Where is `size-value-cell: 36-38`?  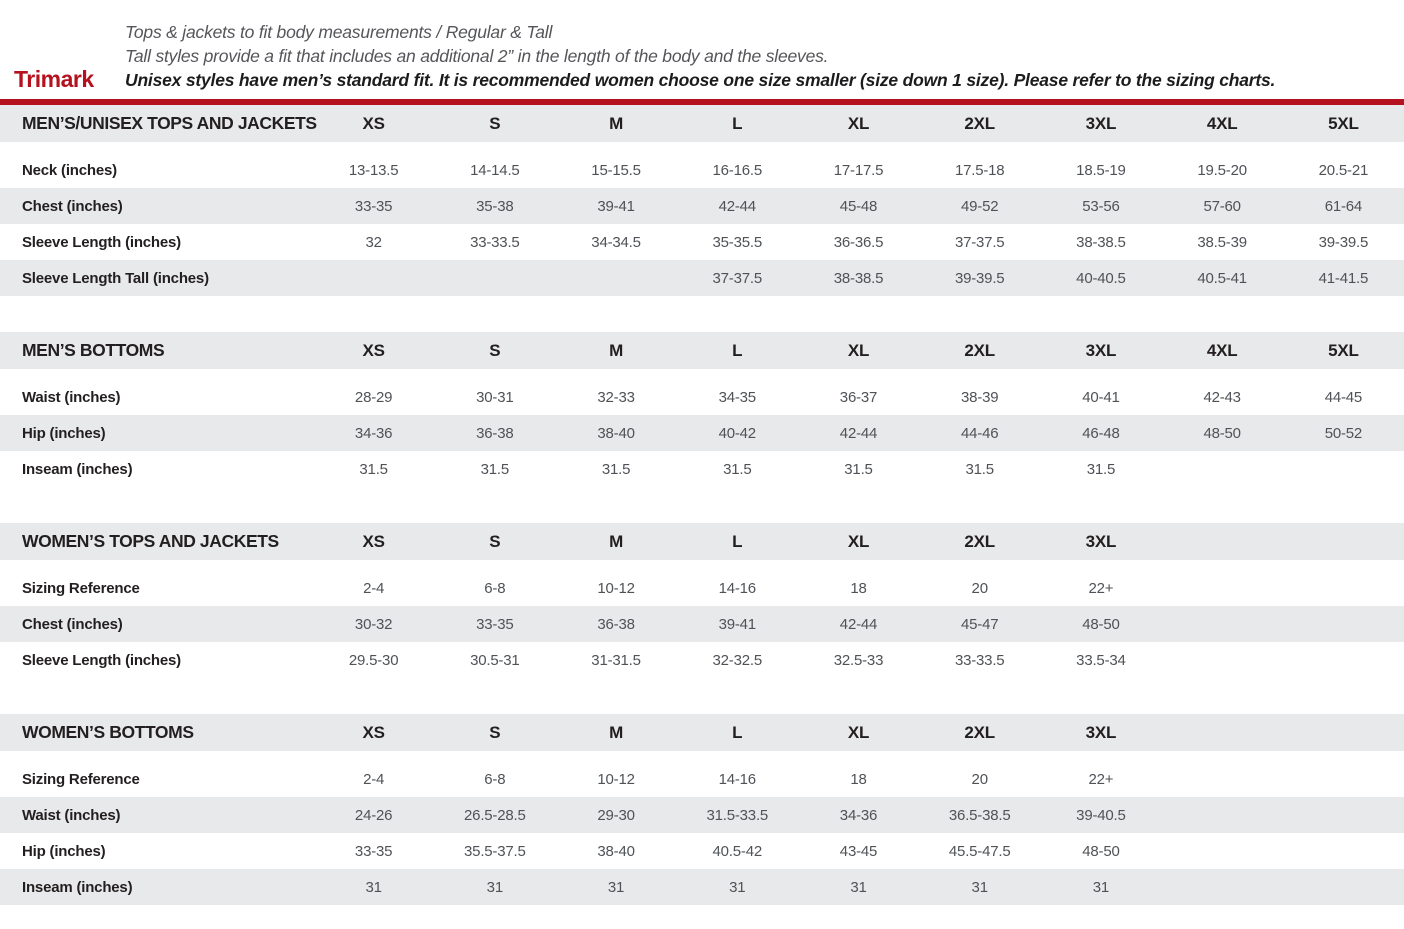 size-value-cell: 36-38 is located at coordinates (495, 433).